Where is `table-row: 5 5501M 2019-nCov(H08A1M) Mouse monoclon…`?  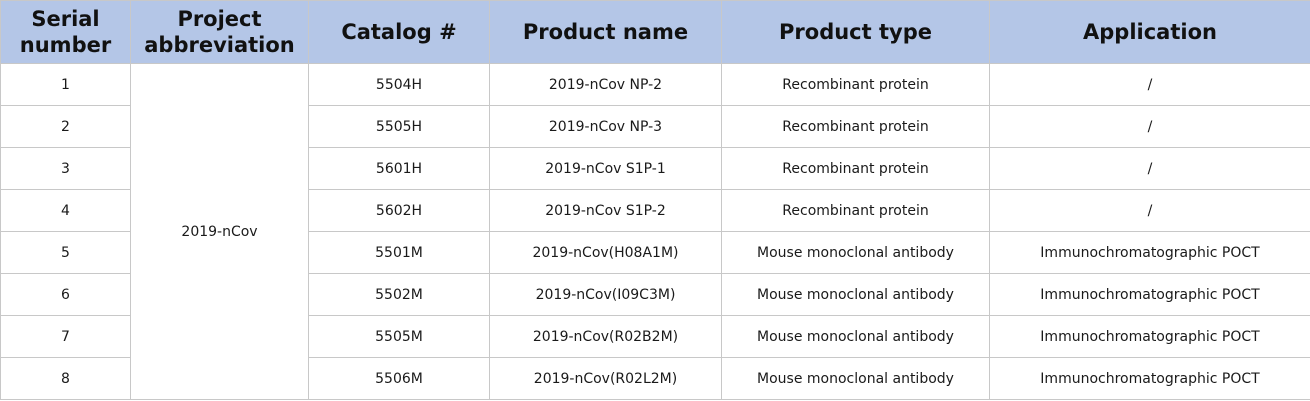 table-row: 5 5501M 2019-nCov(H08A1M) Mouse monoclon… is located at coordinates (655, 252).